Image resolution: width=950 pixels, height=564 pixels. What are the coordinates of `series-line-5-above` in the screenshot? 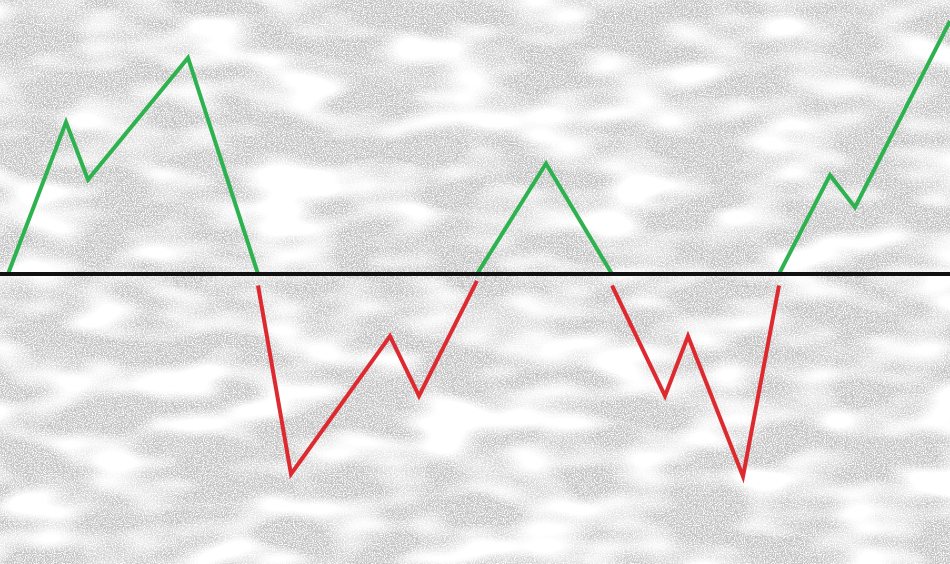 It's located at (863, 147).